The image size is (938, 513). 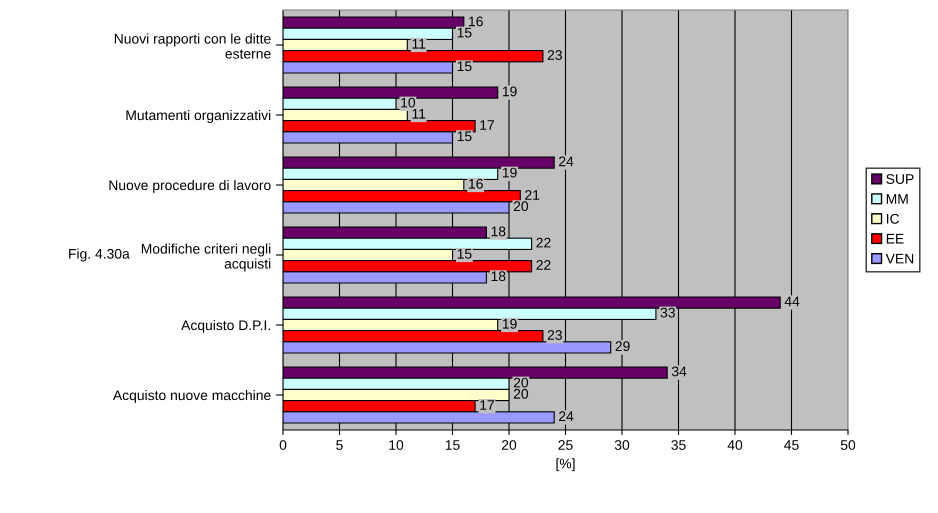 What do you see at coordinates (735, 445) in the screenshot?
I see `x-tick-label: 40` at bounding box center [735, 445].